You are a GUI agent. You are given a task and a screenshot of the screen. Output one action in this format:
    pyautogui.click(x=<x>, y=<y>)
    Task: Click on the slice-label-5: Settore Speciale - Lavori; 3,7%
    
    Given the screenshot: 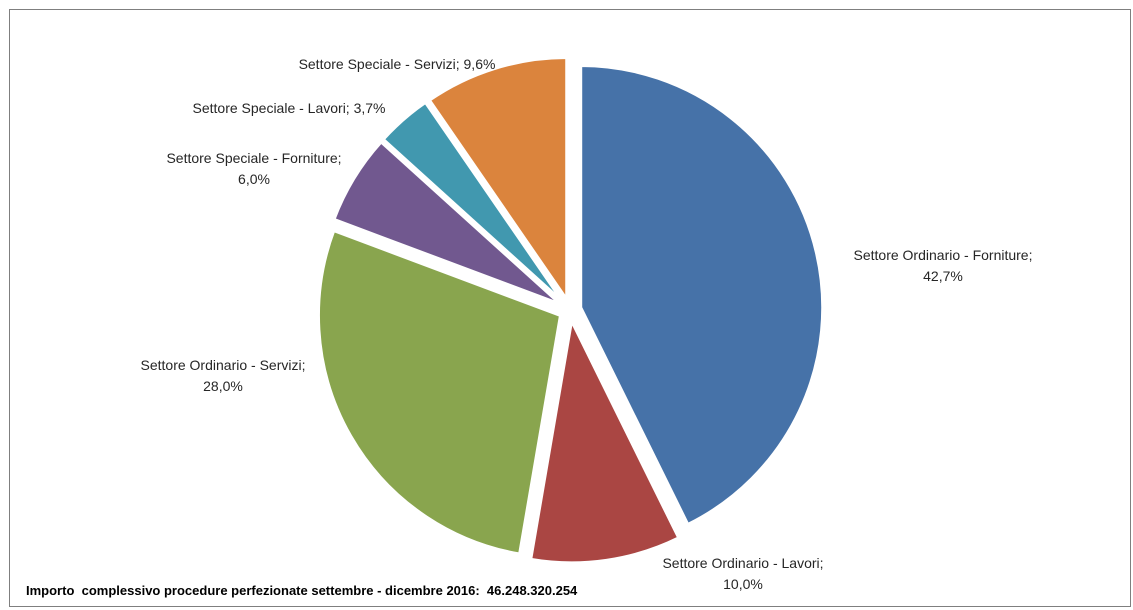 What is the action you would take?
    pyautogui.click(x=289, y=108)
    